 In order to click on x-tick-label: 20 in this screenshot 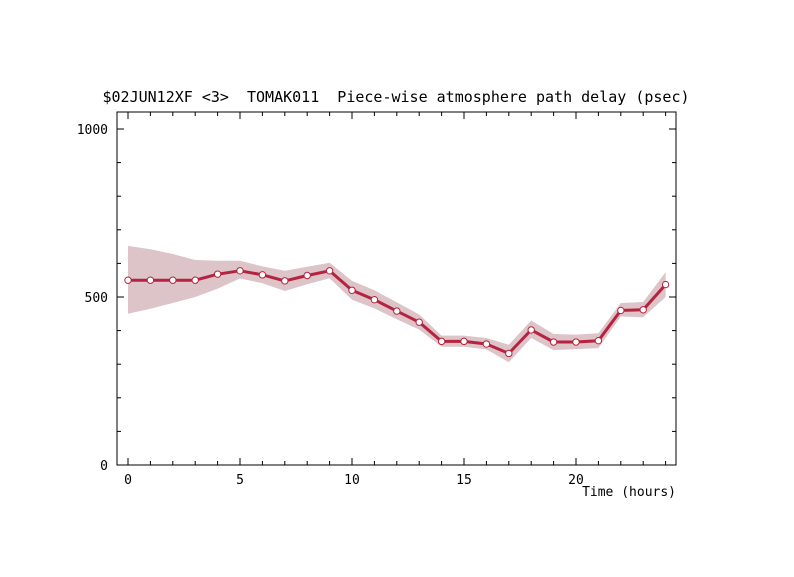, I will do `click(576, 480)`.